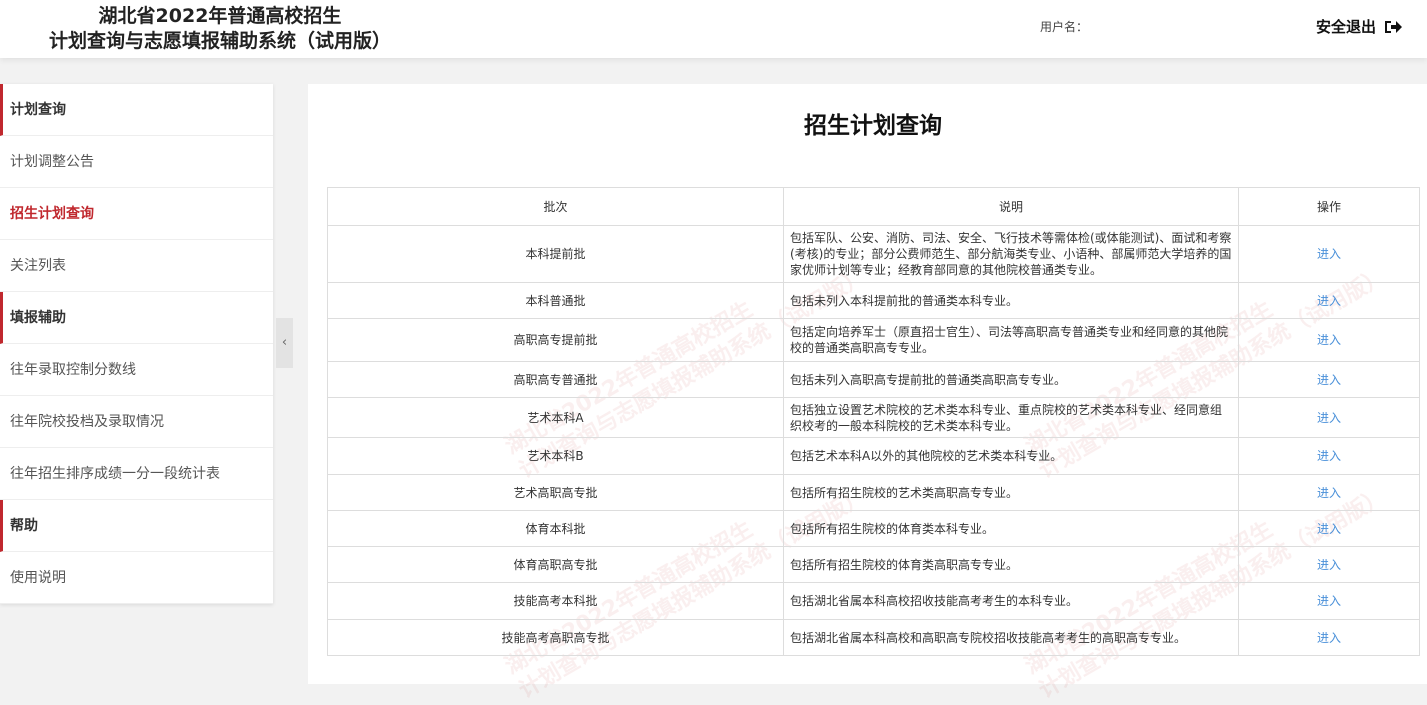  I want to click on sidebar-item: 帮助, so click(136, 526).